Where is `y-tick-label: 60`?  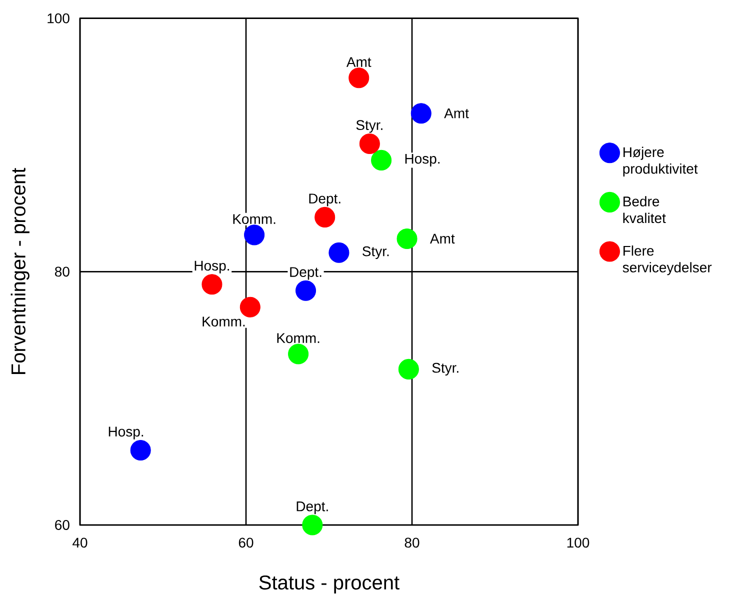 y-tick-label: 60 is located at coordinates (62, 525).